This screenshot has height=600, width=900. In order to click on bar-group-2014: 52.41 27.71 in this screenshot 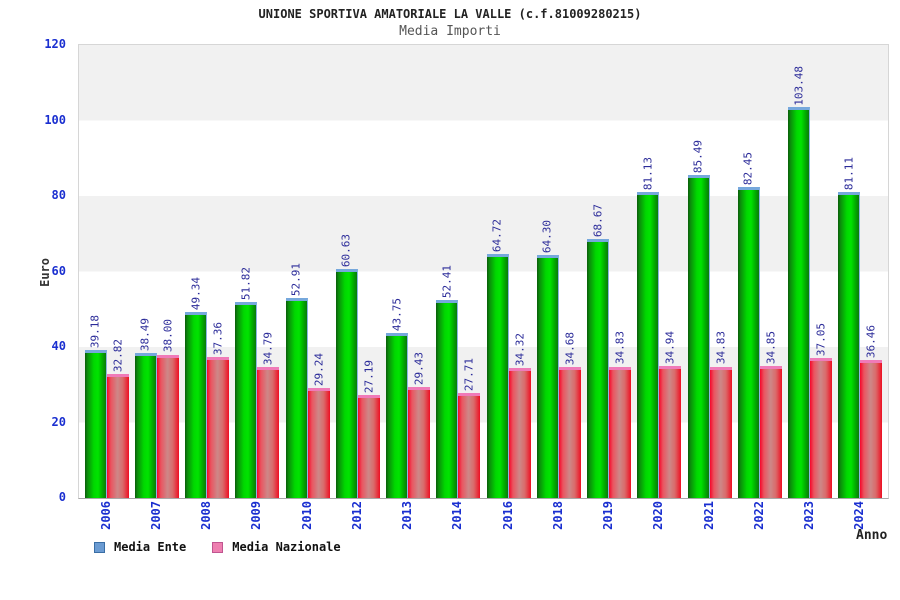, I will do `click(458, 271)`.